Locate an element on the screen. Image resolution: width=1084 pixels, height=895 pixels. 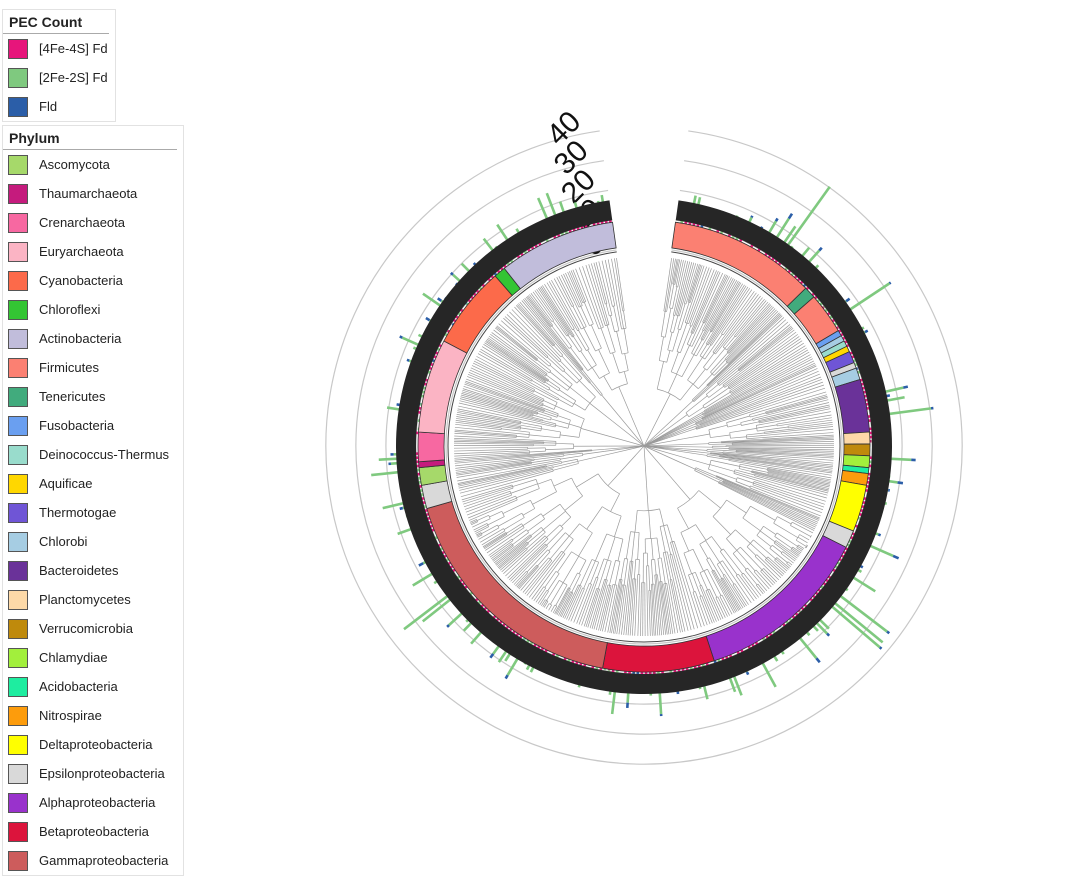
phylum-legend-item-cyanobacteria: Cyanobacteria is located at coordinates (93, 280).